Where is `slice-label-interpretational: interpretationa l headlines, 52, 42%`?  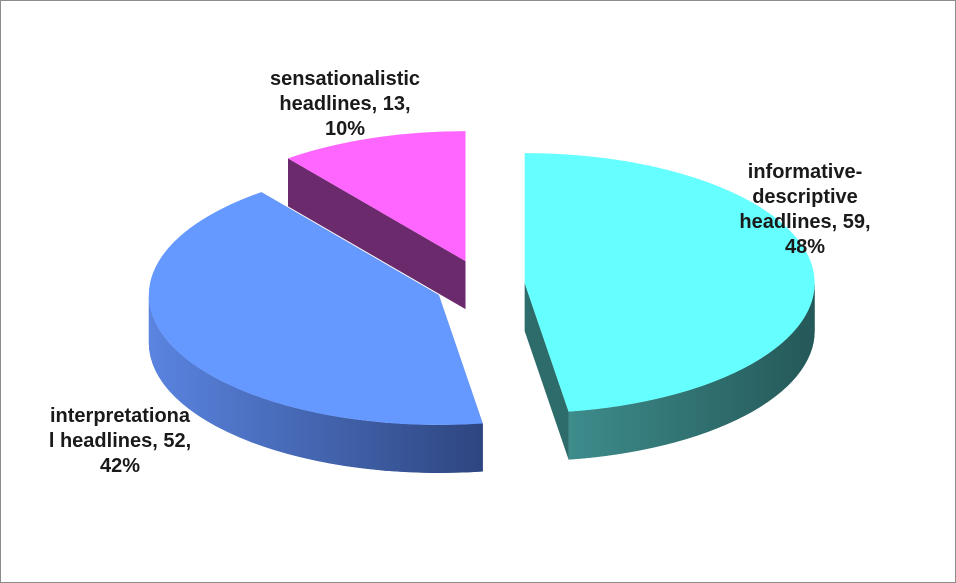 slice-label-interpretational: interpretationa l headlines, 52, 42% is located at coordinates (120, 441).